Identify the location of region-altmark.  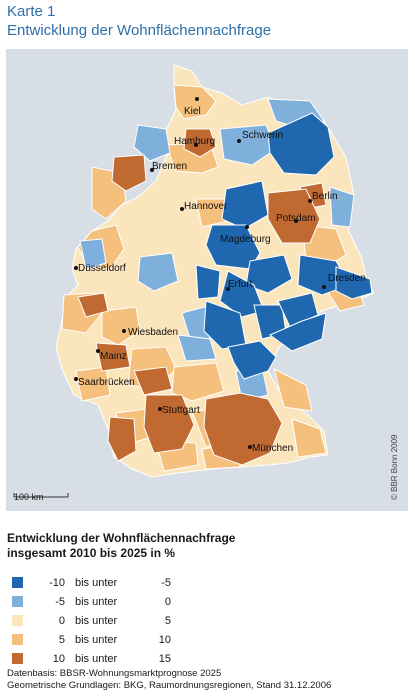
(245, 205).